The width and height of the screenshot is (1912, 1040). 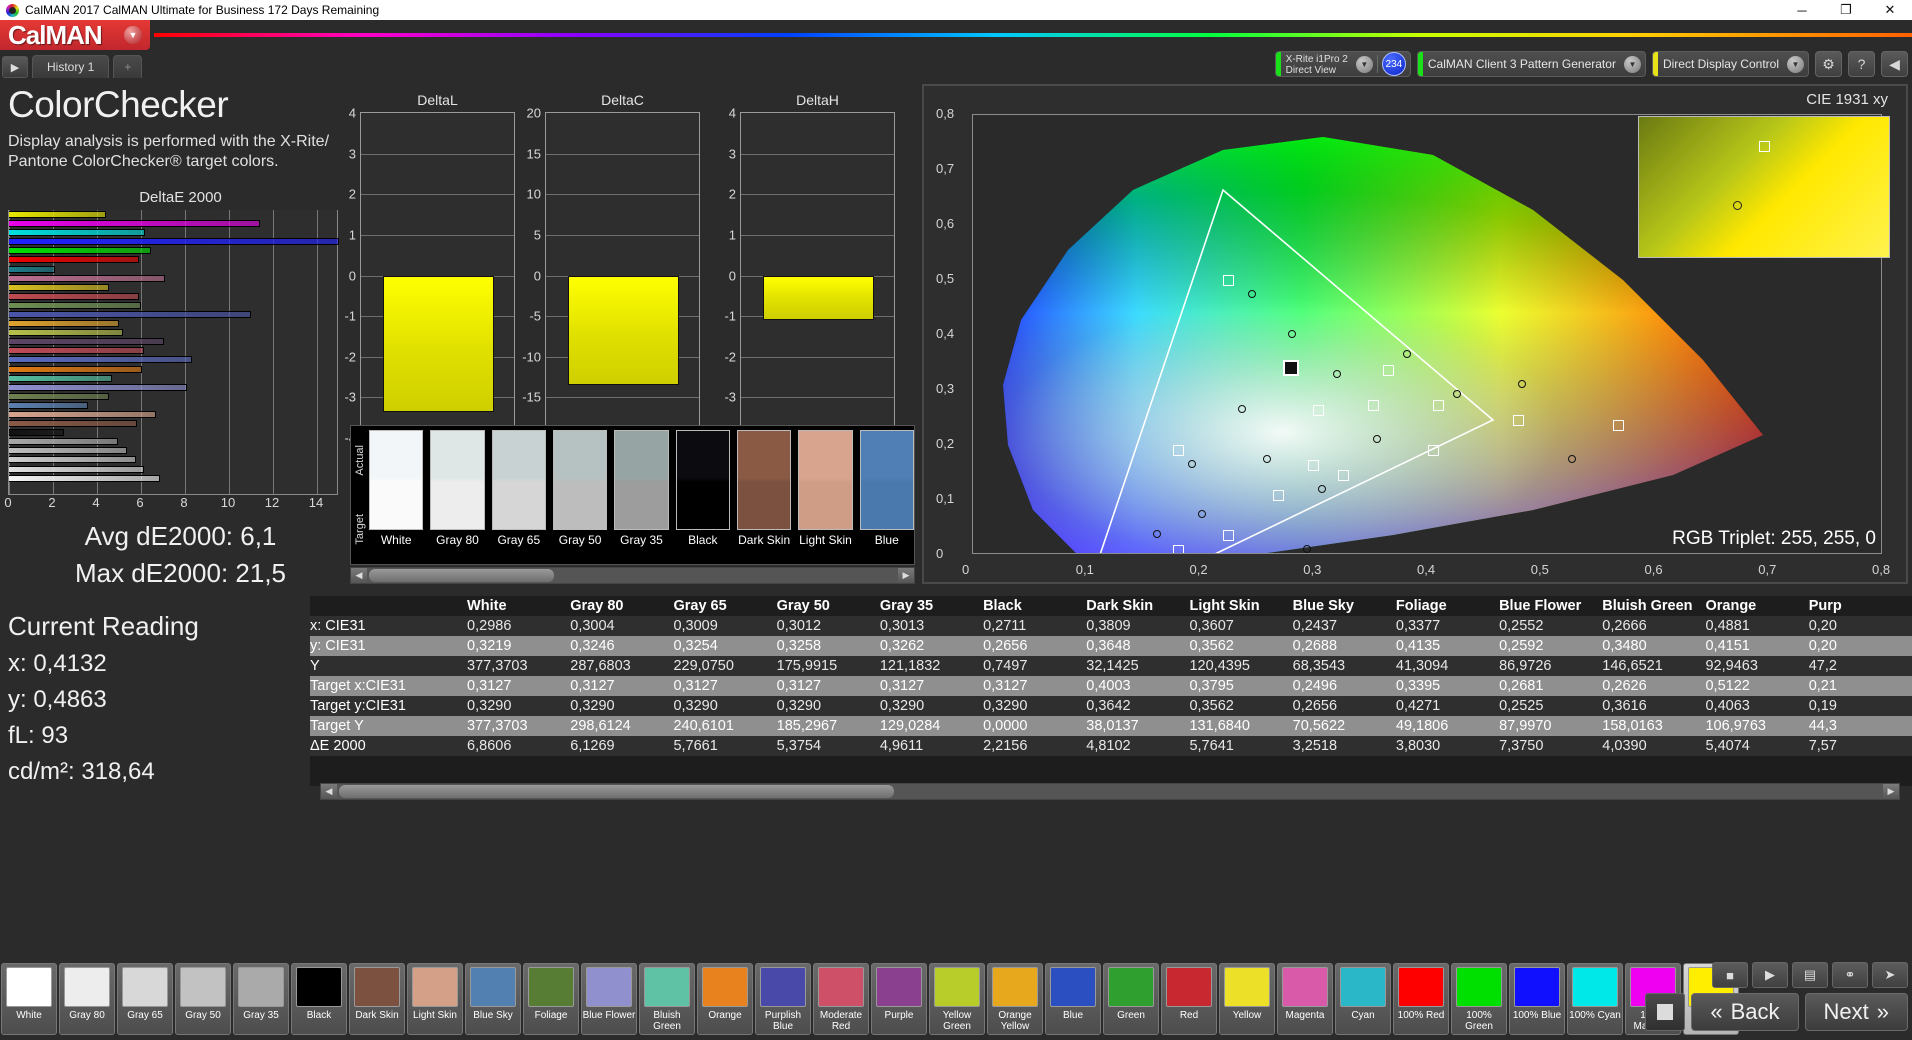 What do you see at coordinates (71, 66) in the screenshot?
I see `tab-history-1: History 1` at bounding box center [71, 66].